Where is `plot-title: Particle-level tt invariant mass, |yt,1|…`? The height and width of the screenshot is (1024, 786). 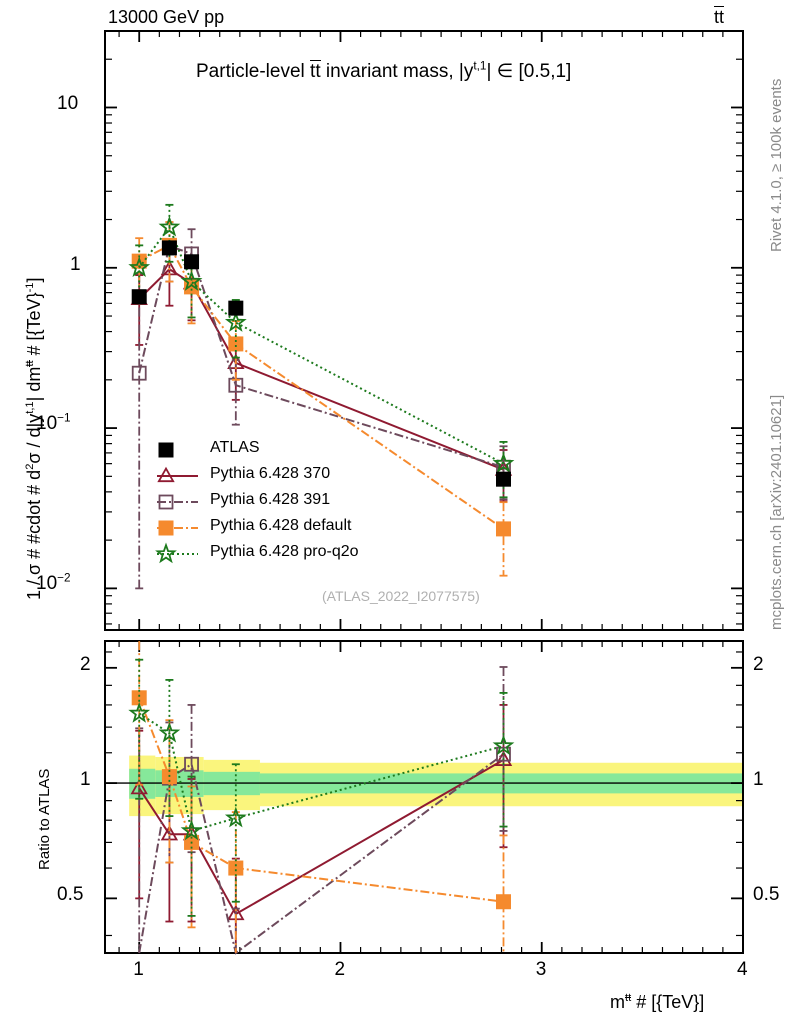
plot-title: Particle-level tt invariant mass, |yt,1|… is located at coordinates (384, 70).